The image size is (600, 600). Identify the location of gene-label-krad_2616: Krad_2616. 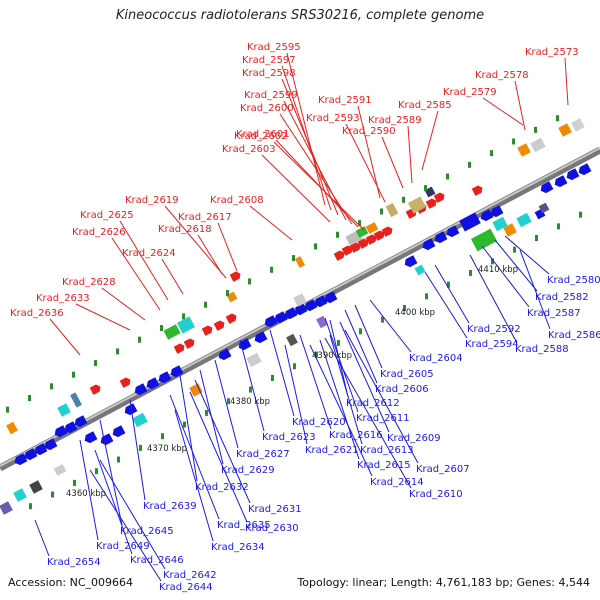
(356, 435).